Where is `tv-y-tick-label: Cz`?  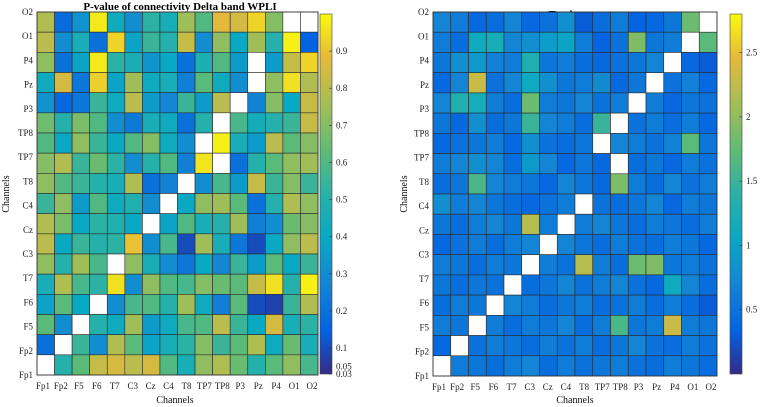
tv-y-tick-label: Cz is located at coordinates (424, 230).